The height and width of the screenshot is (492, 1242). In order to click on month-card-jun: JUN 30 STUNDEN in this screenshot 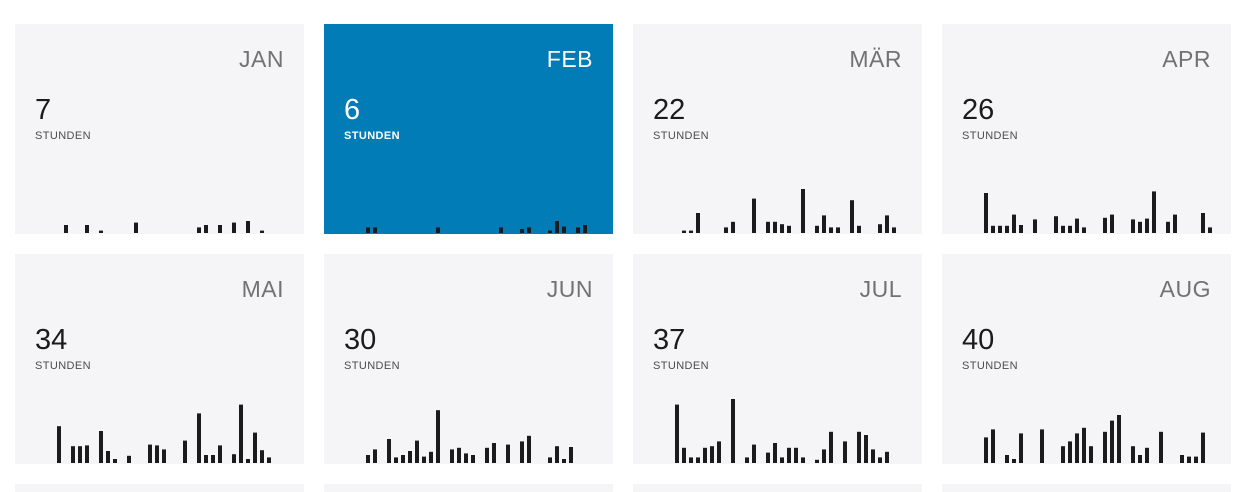, I will do `click(468, 359)`.